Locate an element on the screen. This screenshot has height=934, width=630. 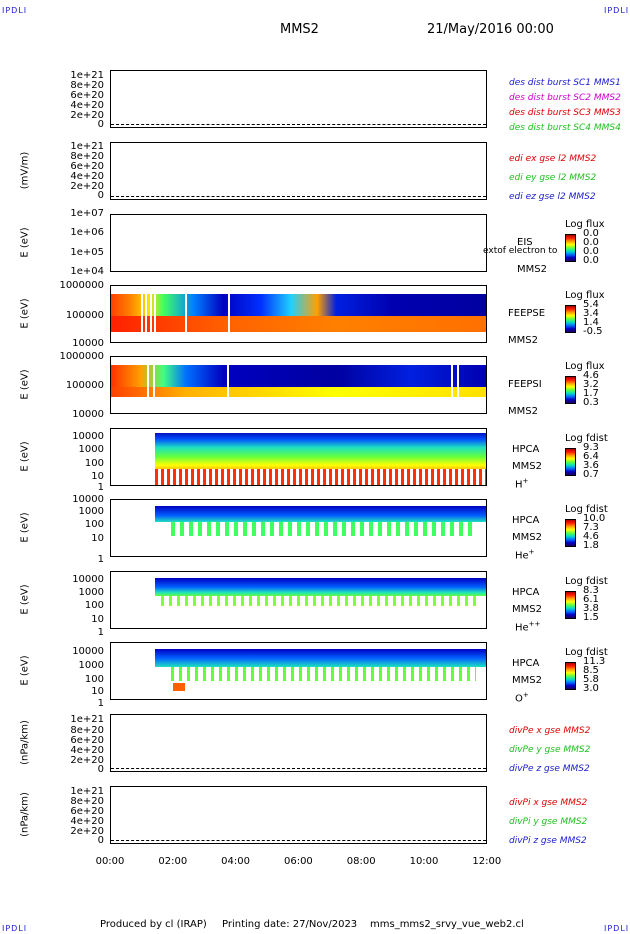
colorbar-value: 3.2 is located at coordinates (591, 384).